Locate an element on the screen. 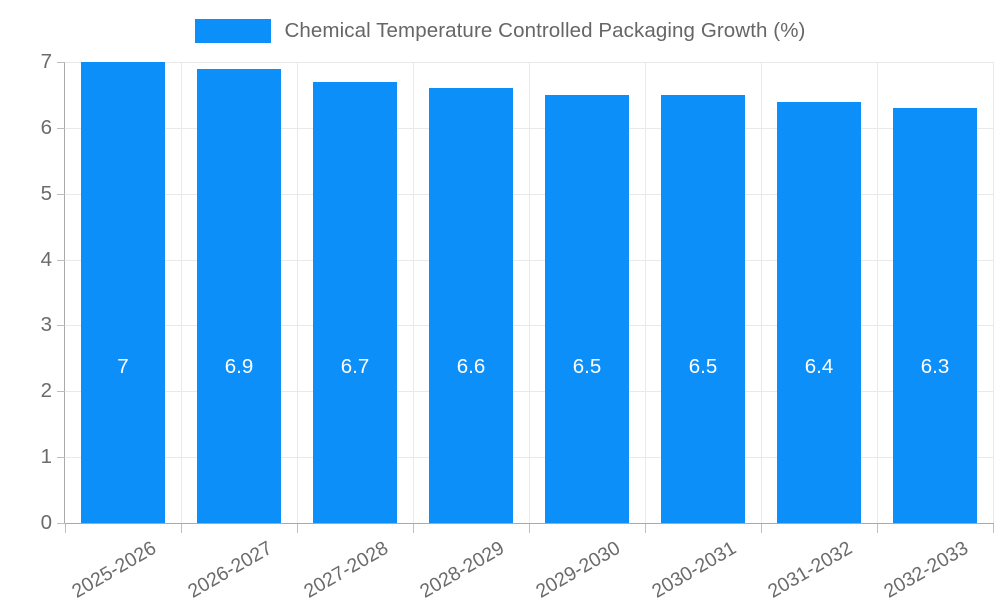 The width and height of the screenshot is (1000, 604). bar: 6.4 is located at coordinates (819, 312).